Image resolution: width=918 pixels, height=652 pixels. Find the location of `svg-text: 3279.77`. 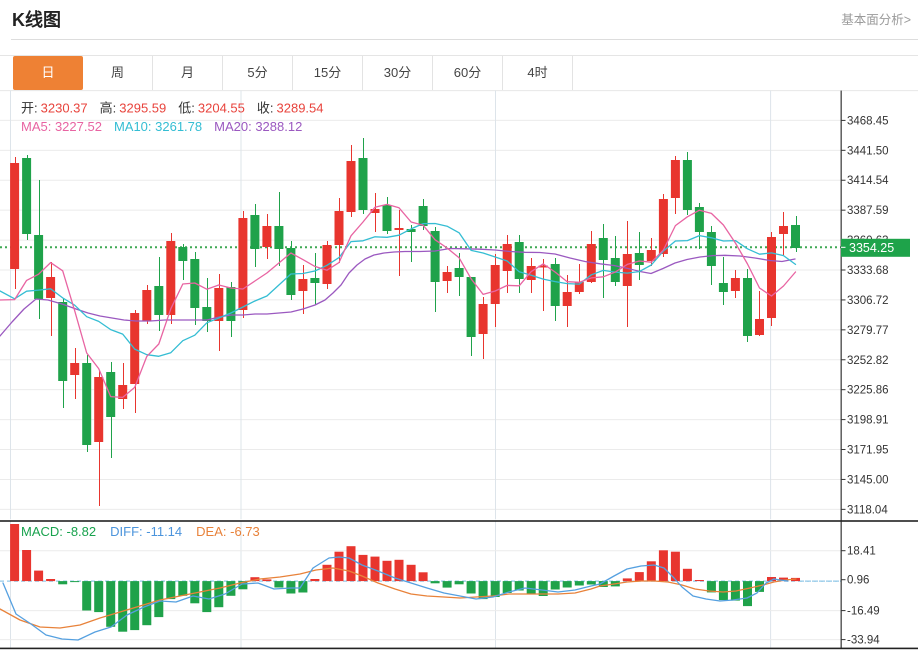

svg-text: 3279.77 is located at coordinates (868, 331).